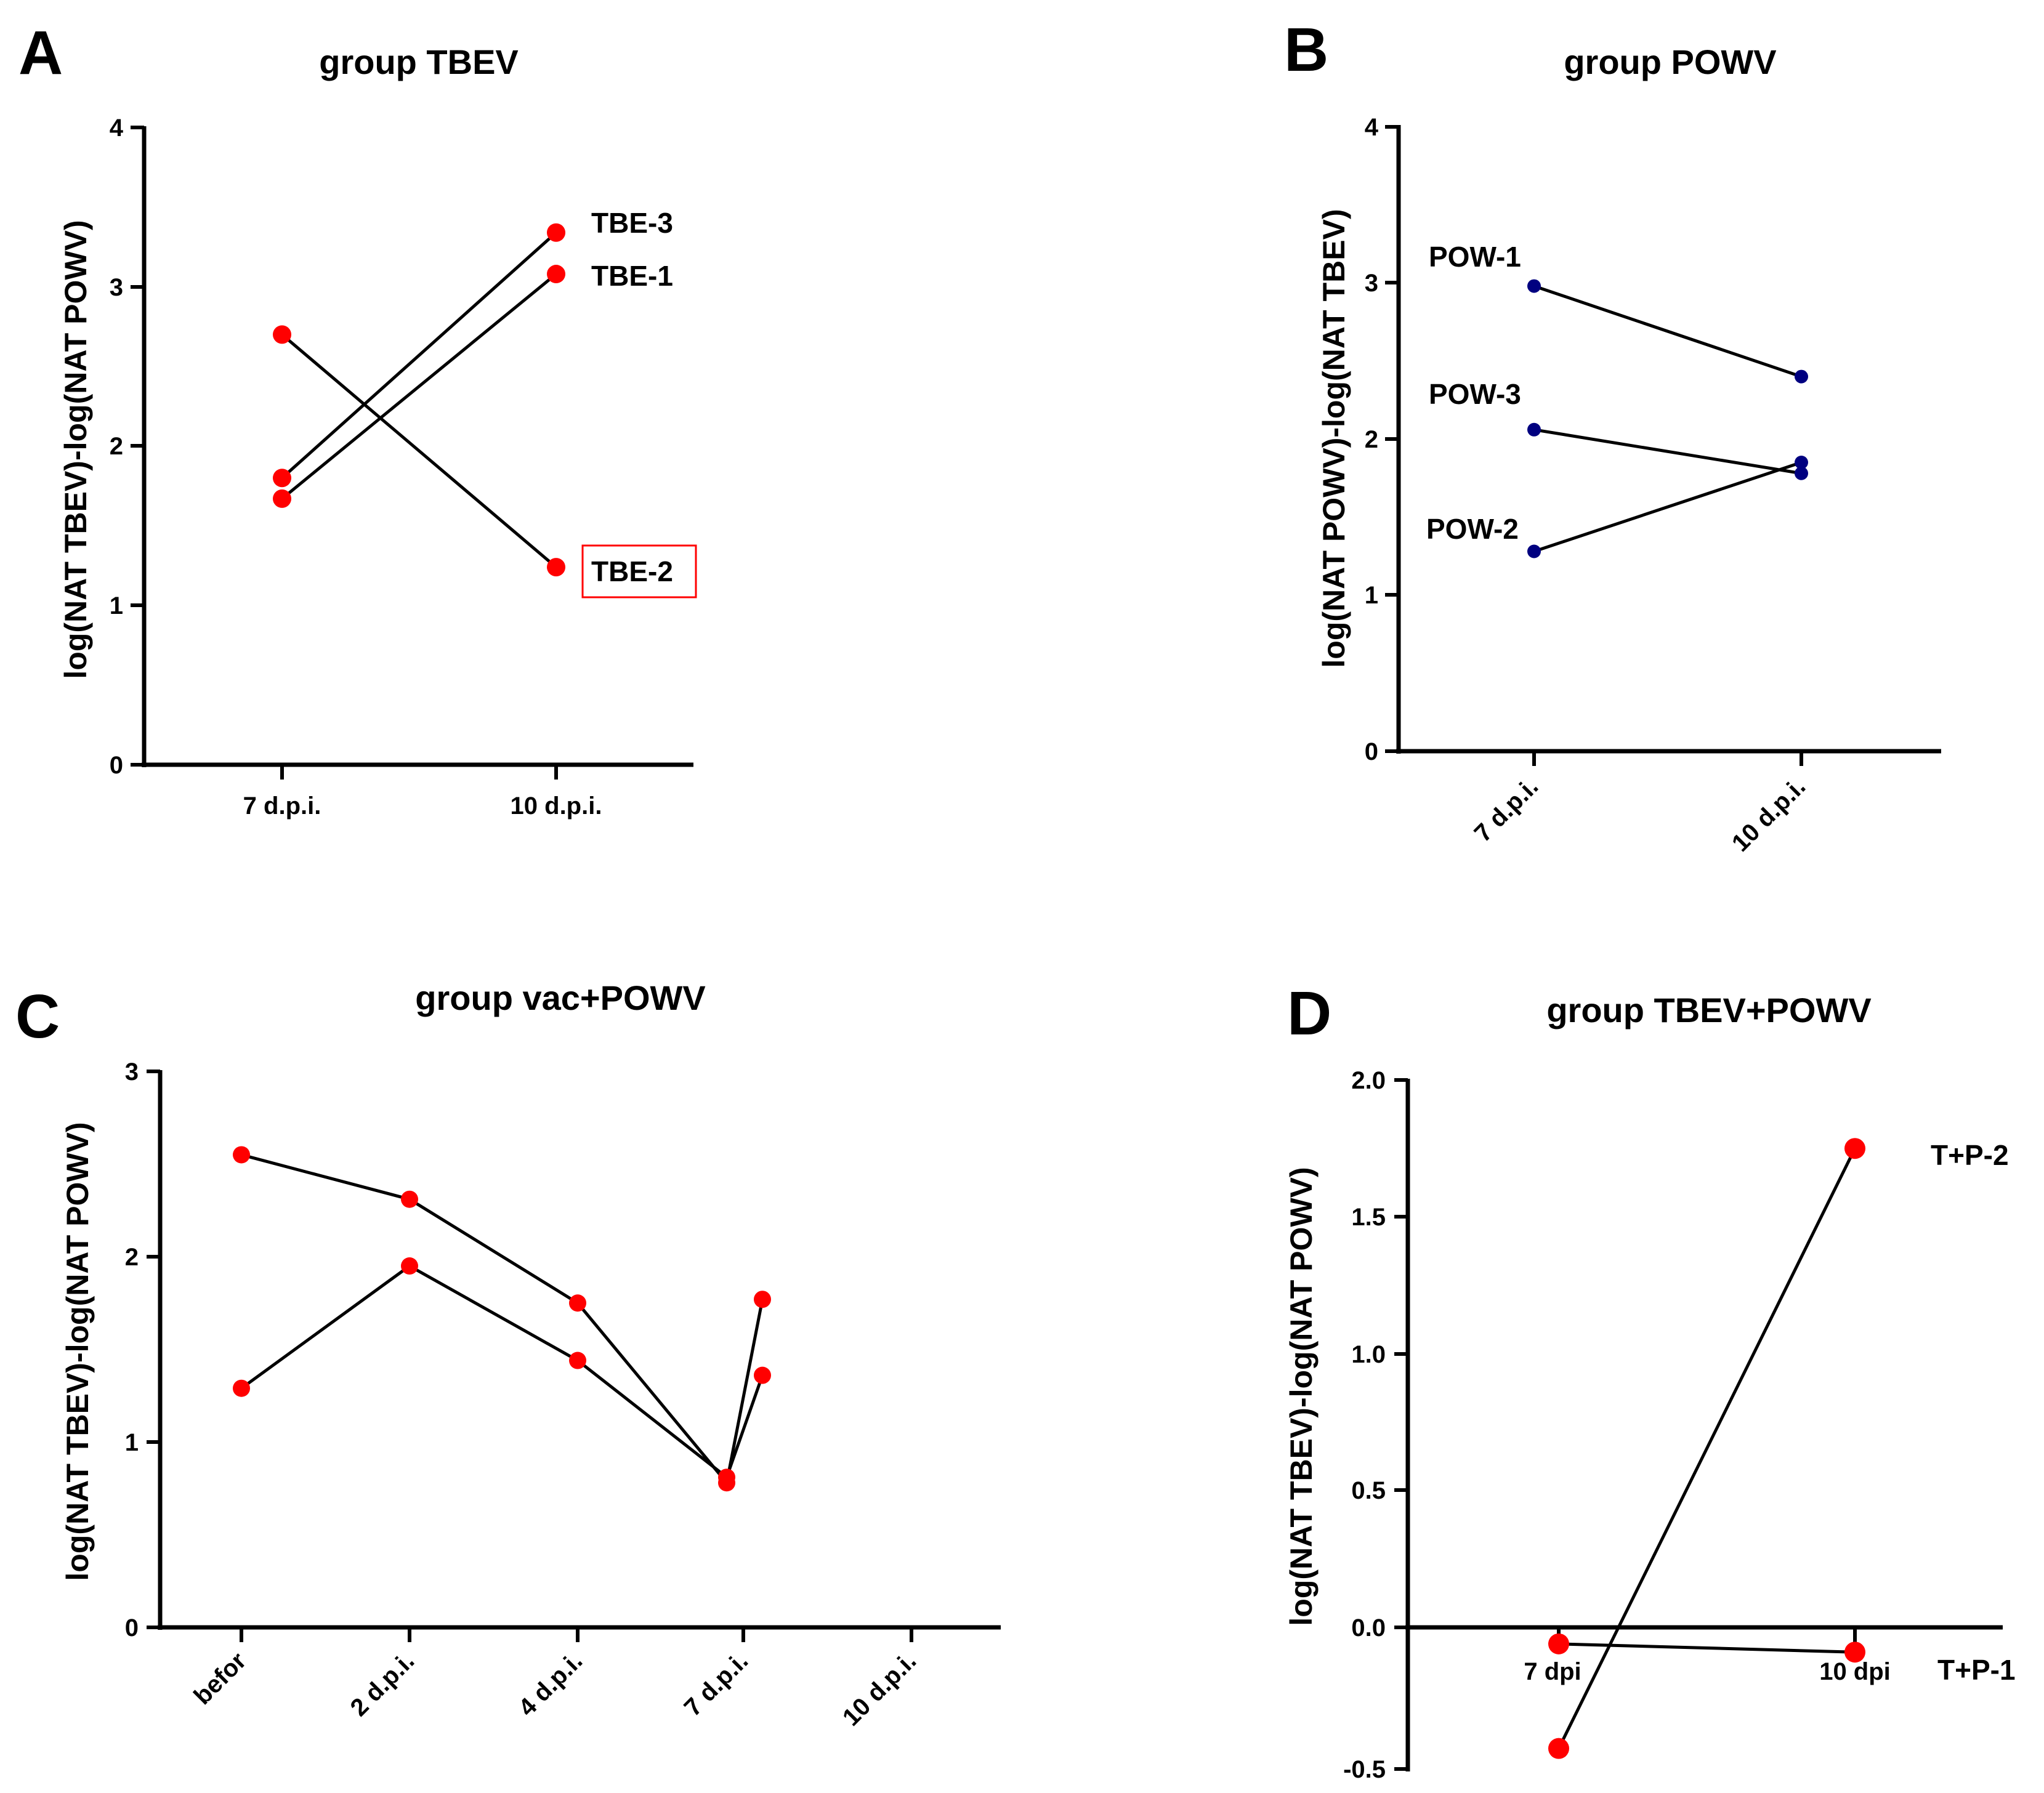 This screenshot has width=2044, height=1793. Describe the element at coordinates (1369, 1080) in the screenshot. I see `panel-d-ytick-label-5: 2.0` at that location.